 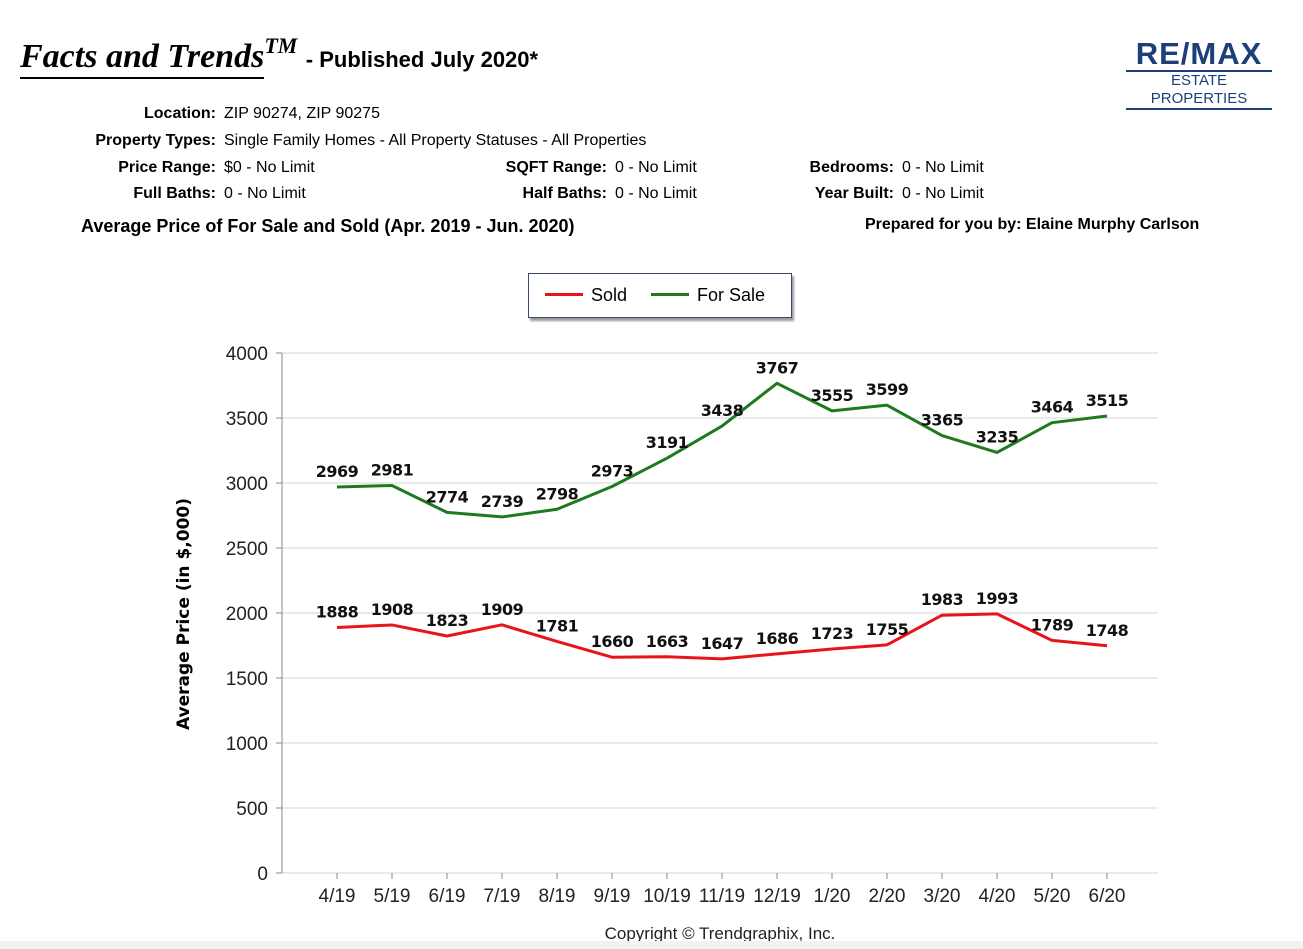 I want to click on x-tick-label: 5/19, so click(x=392, y=896).